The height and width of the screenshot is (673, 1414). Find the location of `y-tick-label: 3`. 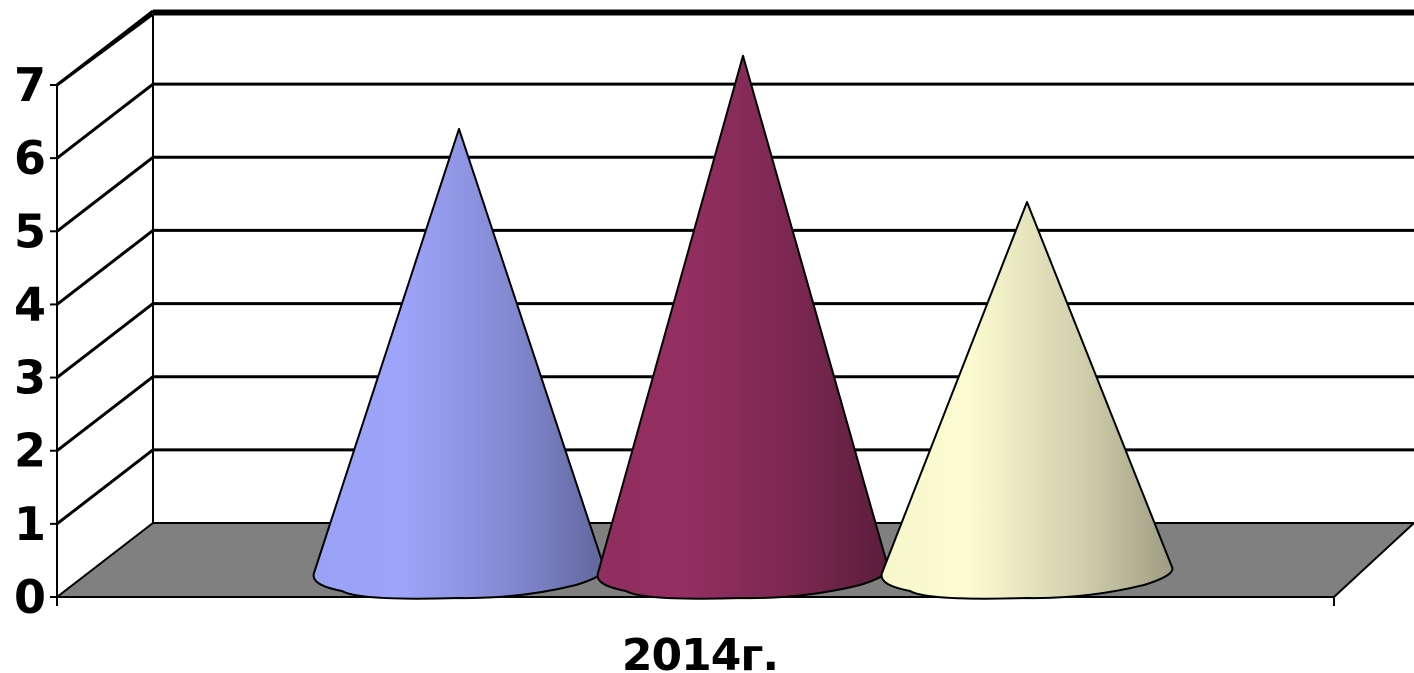

y-tick-label: 3 is located at coordinates (30, 378).